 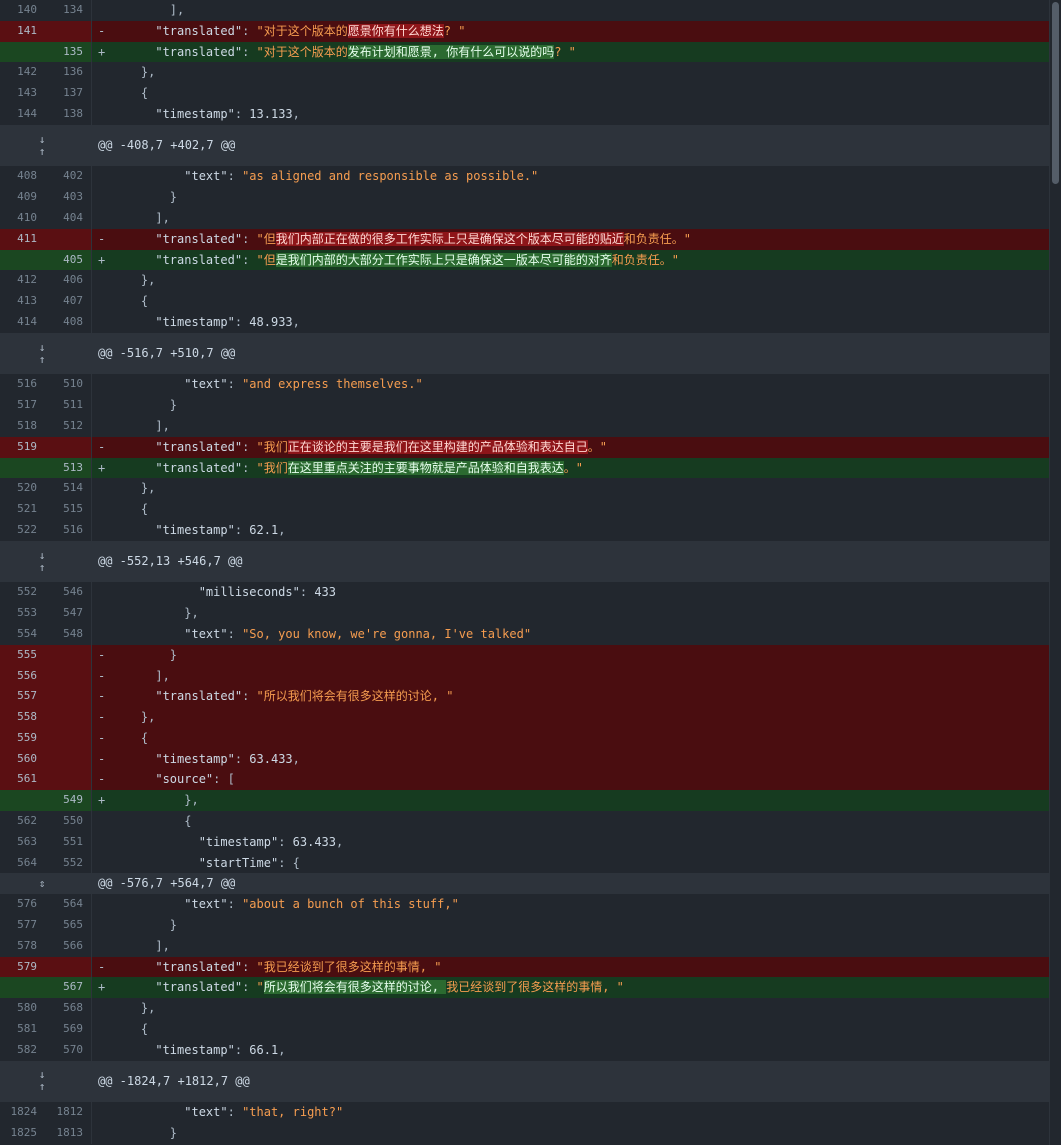 What do you see at coordinates (22, 489) in the screenshot?
I see `old-line-number: 520` at bounding box center [22, 489].